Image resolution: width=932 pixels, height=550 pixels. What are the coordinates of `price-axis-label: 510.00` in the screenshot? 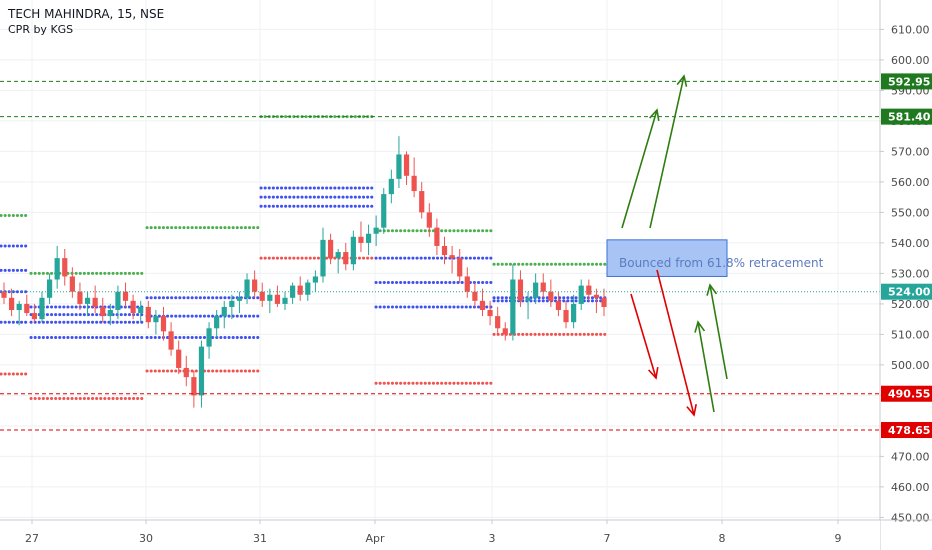 It's located at (910, 334).